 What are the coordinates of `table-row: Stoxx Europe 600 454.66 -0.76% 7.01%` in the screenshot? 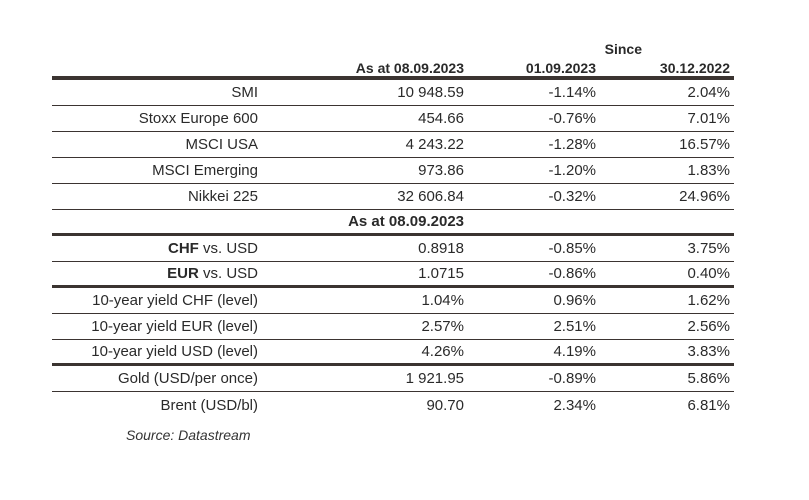 It's located at (393, 119).